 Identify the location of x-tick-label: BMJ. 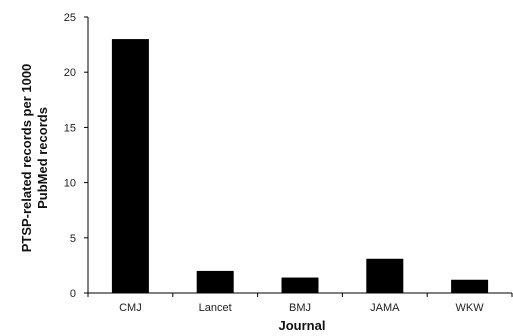
(300, 308).